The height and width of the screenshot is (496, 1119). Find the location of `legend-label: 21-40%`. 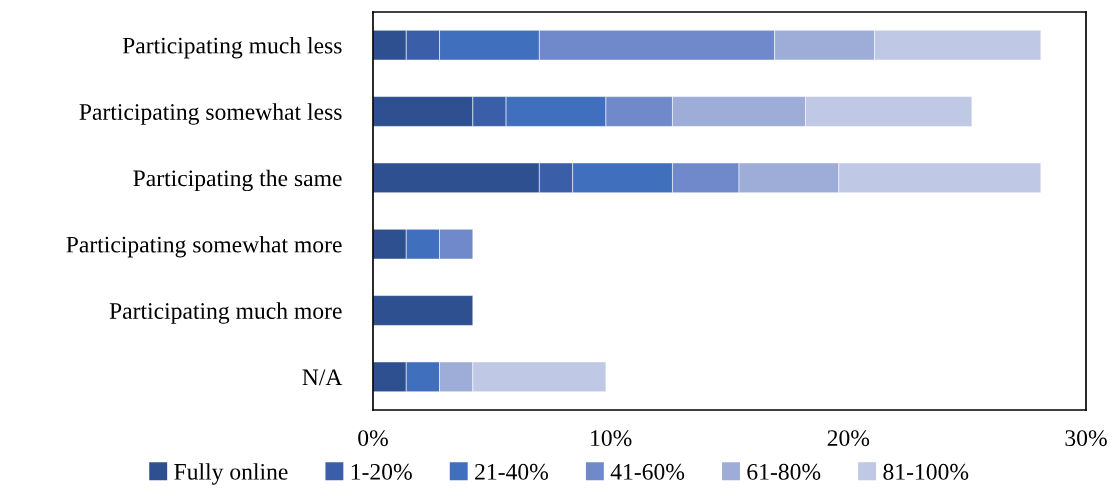

legend-label: 21-40% is located at coordinates (512, 471).